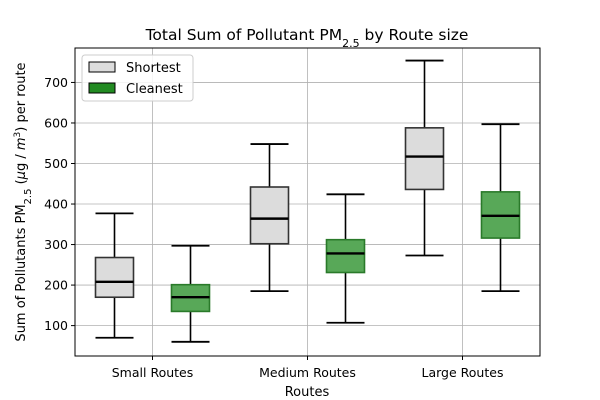  What do you see at coordinates (56, 325) in the screenshot?
I see `y-tick-label: 100` at bounding box center [56, 325].